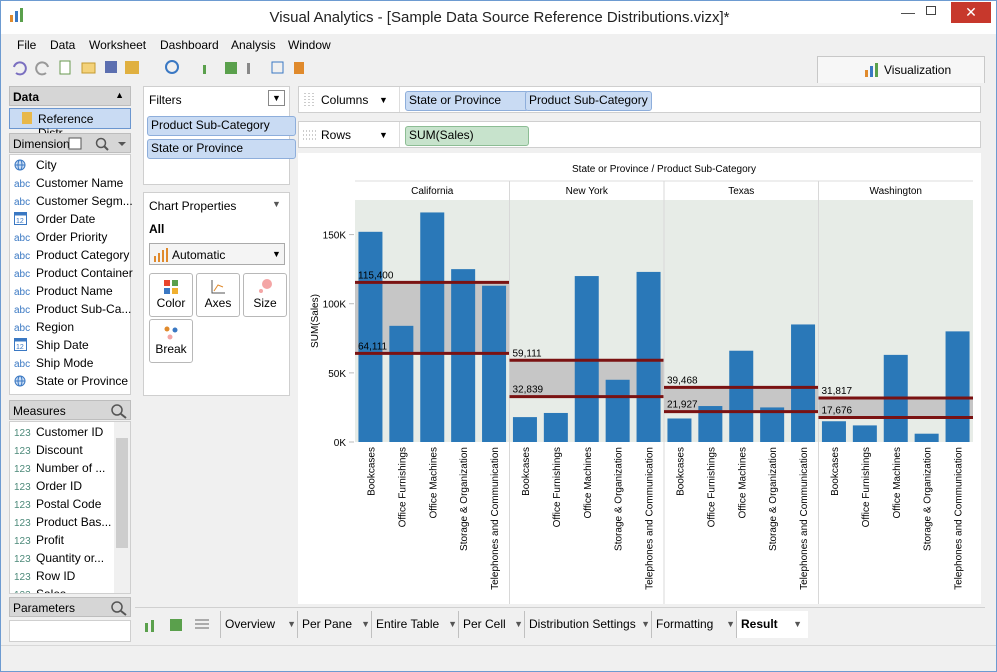  I want to click on x-tick-label: Office Machines, so click(742, 483).